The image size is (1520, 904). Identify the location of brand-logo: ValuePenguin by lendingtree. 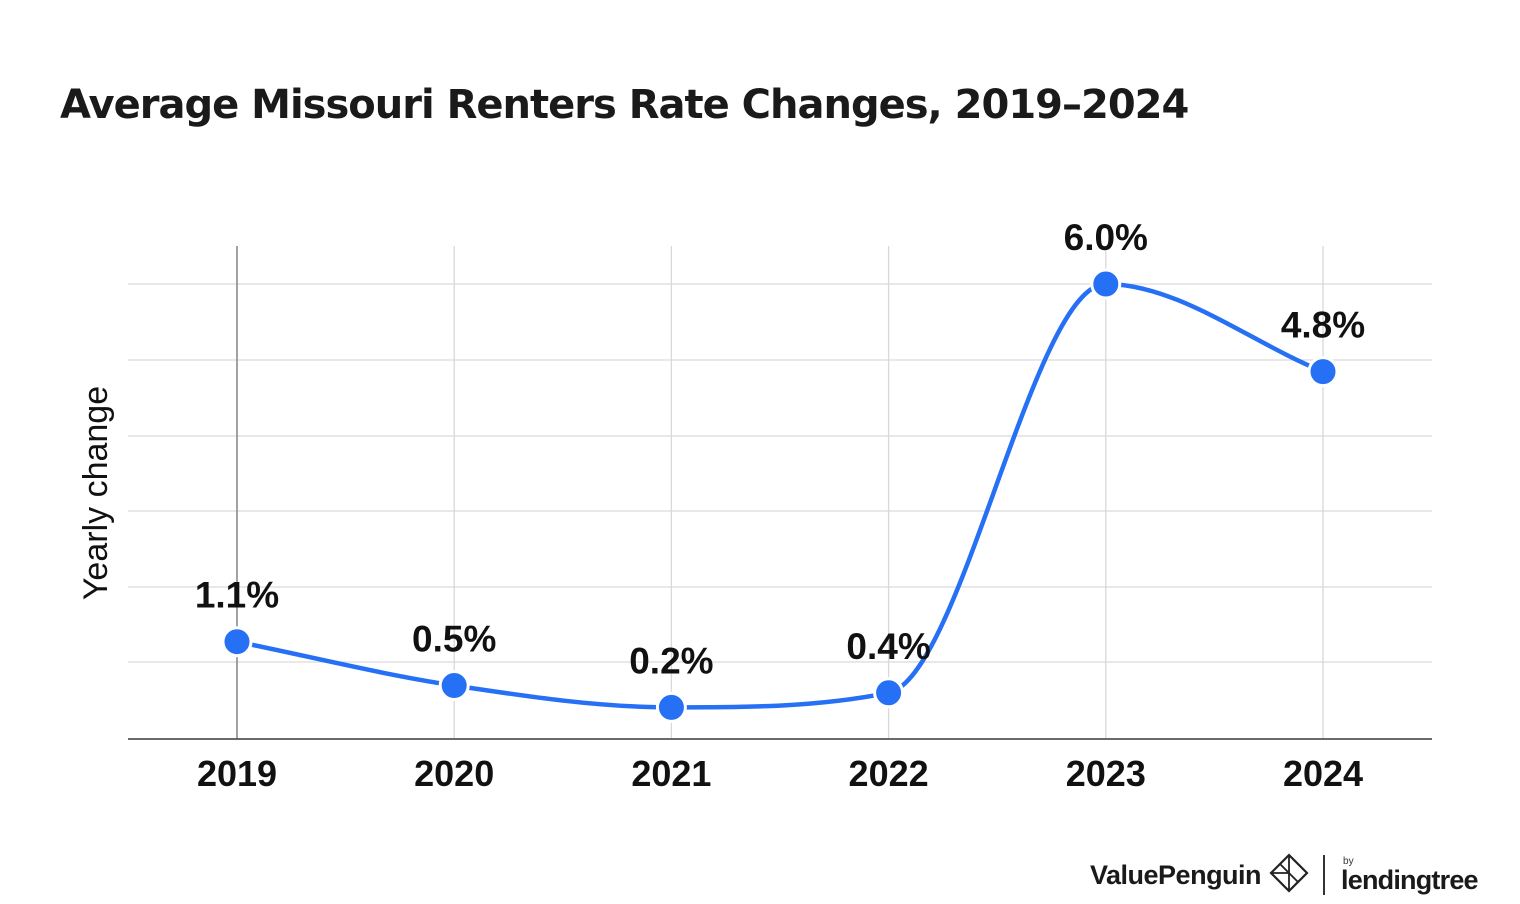
(1284, 875).